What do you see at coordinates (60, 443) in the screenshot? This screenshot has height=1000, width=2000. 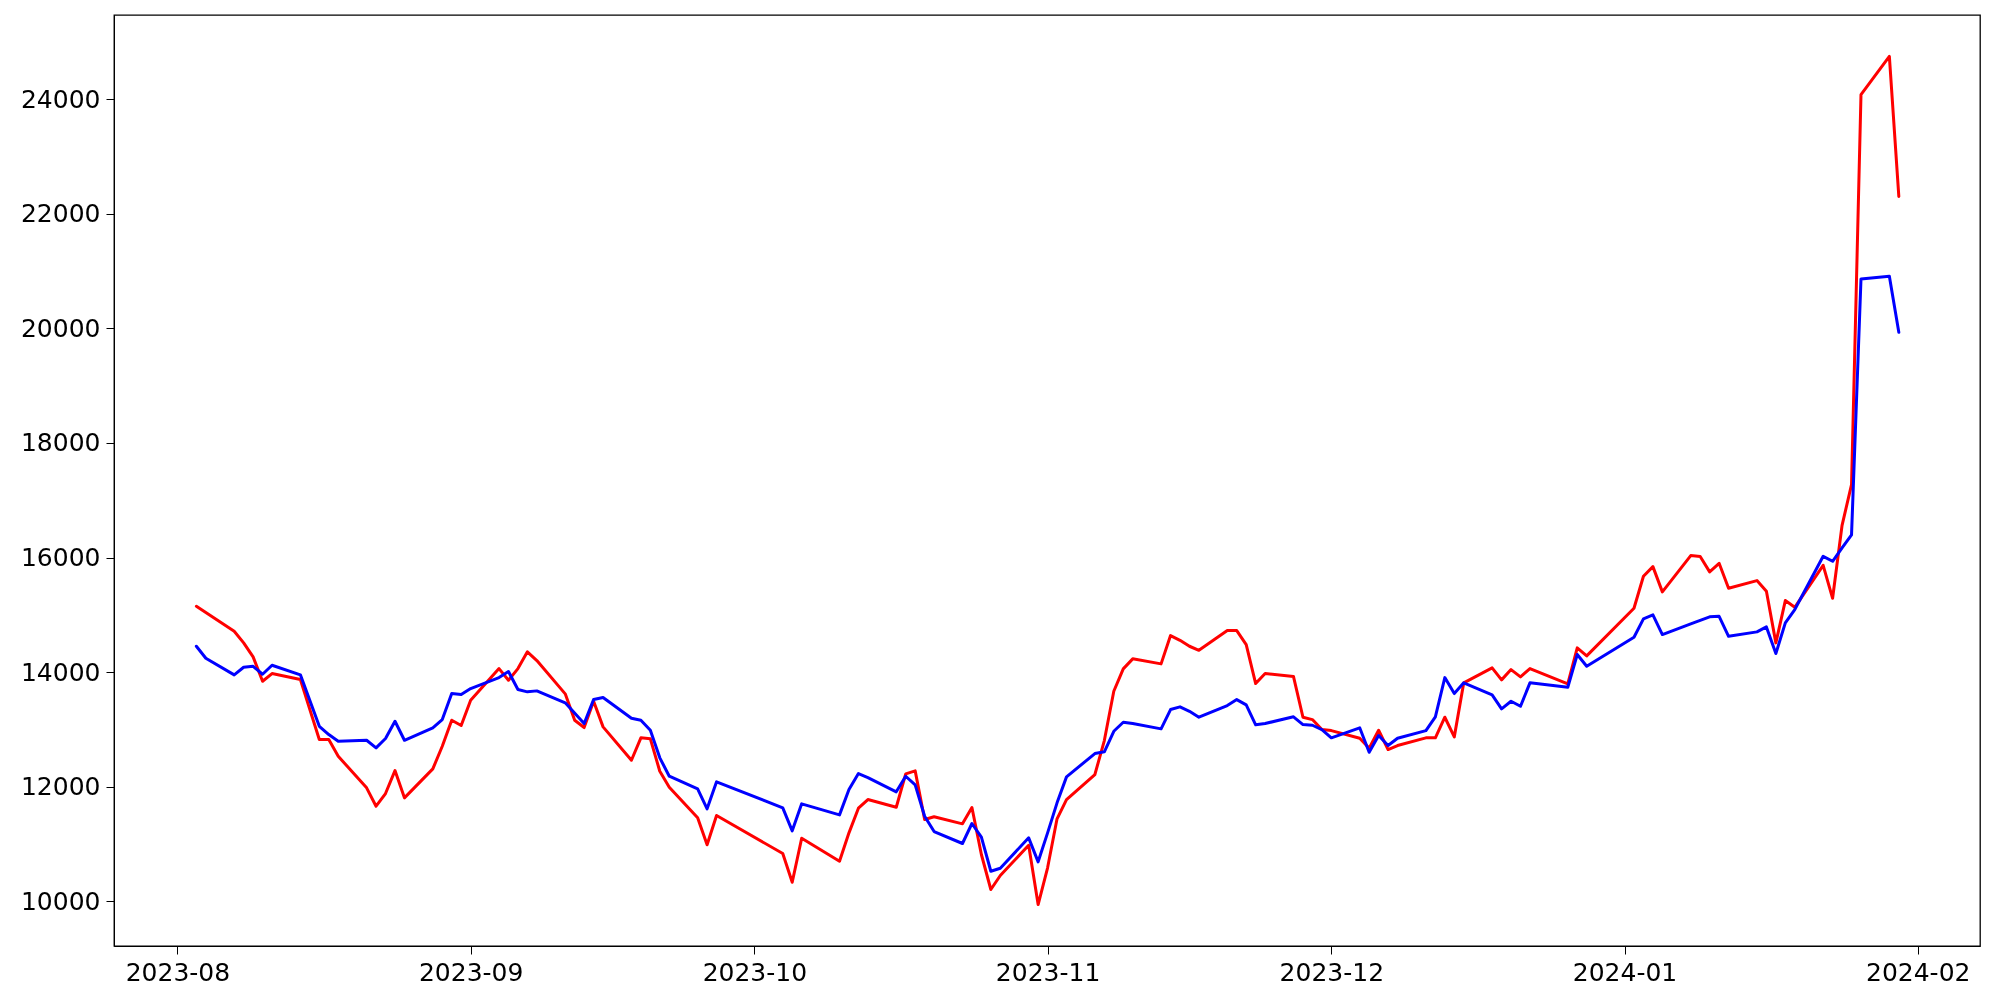 I see `y-tick-label: 18000` at bounding box center [60, 443].